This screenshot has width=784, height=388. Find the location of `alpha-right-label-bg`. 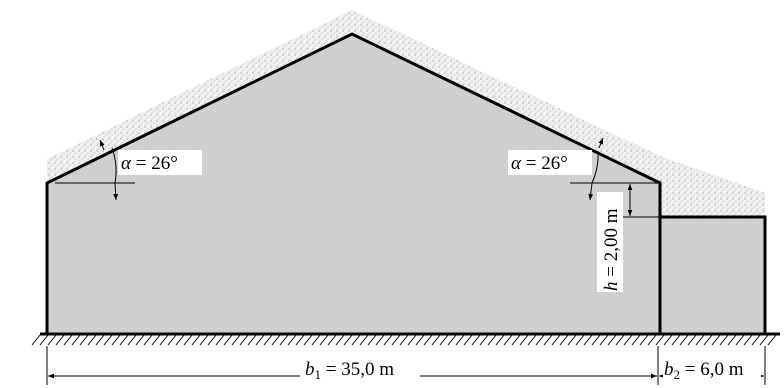

alpha-right-label-bg is located at coordinates (550, 162).